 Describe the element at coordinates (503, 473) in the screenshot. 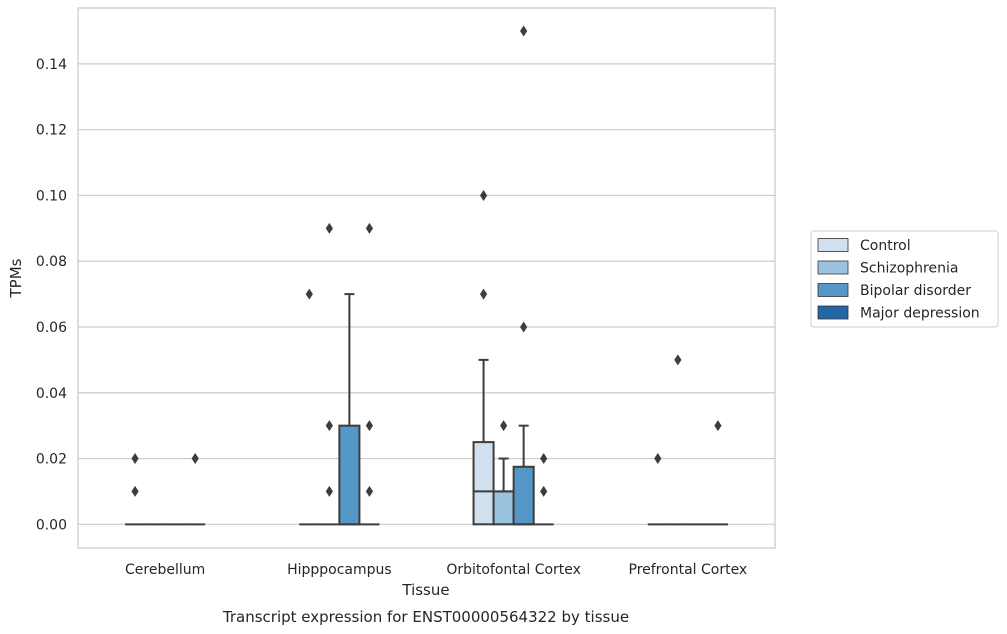

I see `box-orbitofontal-cortex-schizophrenia` at that location.